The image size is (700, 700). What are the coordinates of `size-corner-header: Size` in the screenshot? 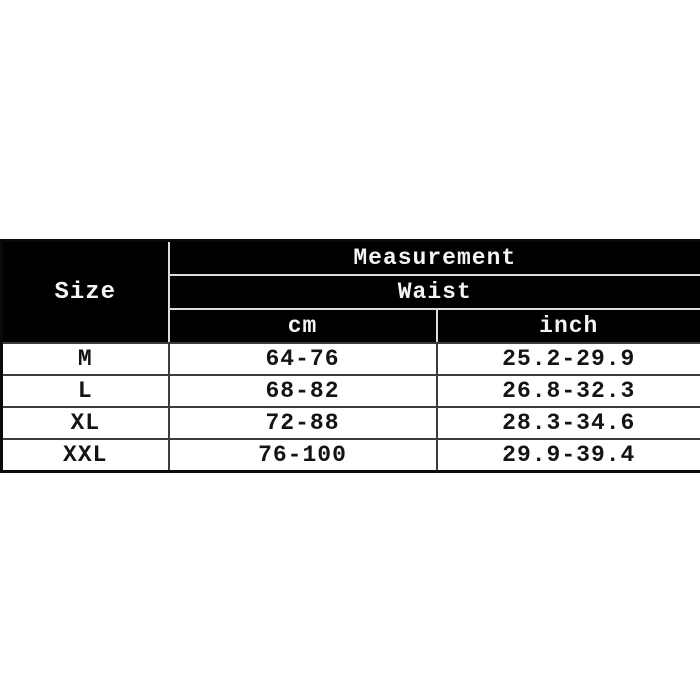 It's located at (85, 291).